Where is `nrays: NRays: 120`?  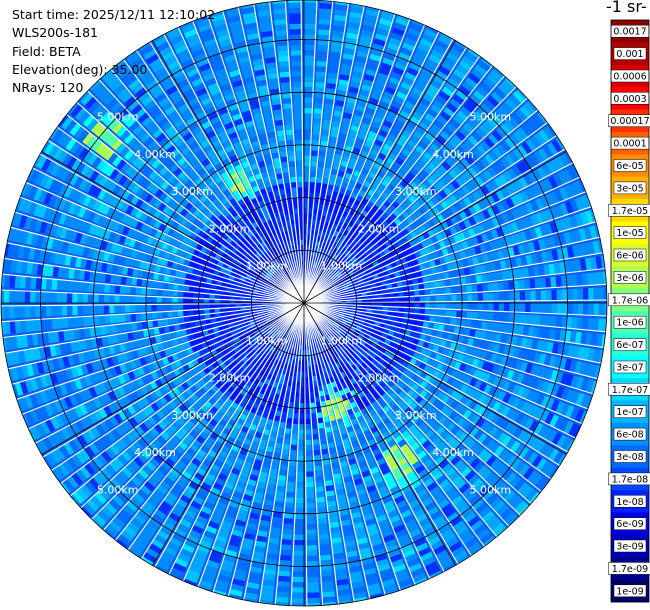
nrays: NRays: 120 is located at coordinates (48, 88).